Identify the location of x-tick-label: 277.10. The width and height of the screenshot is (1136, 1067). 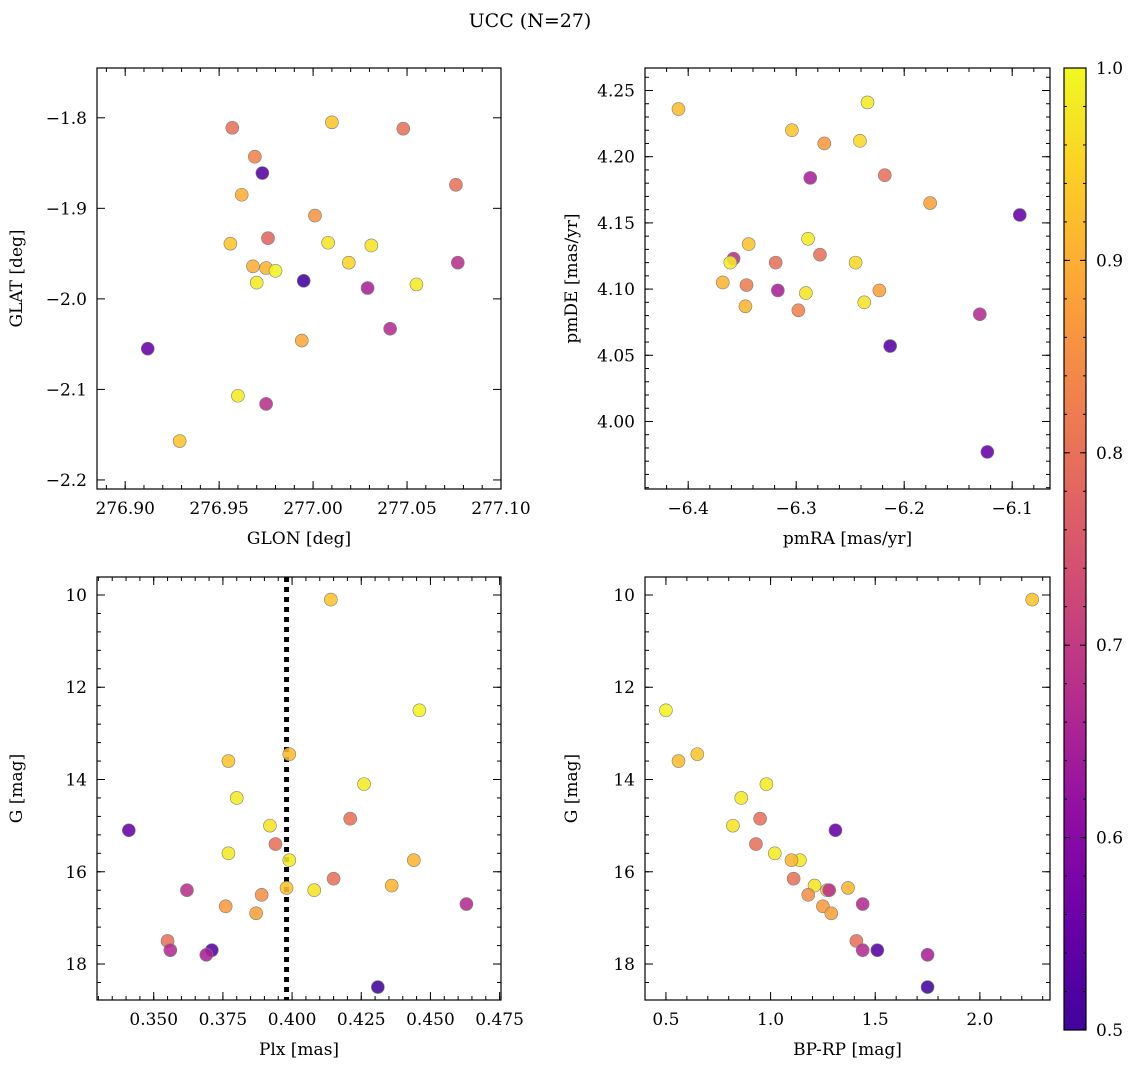
(500, 509).